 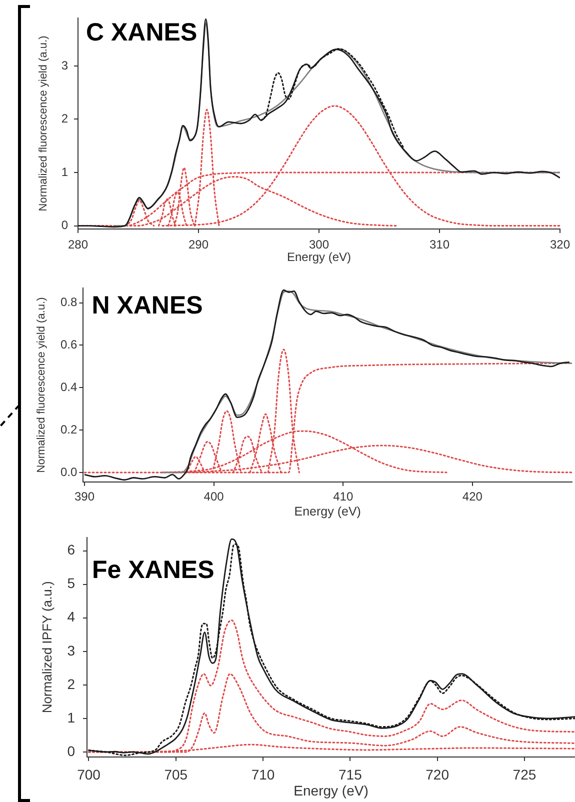 What do you see at coordinates (343, 497) in the screenshot?
I see `x-tick-label: 410` at bounding box center [343, 497].